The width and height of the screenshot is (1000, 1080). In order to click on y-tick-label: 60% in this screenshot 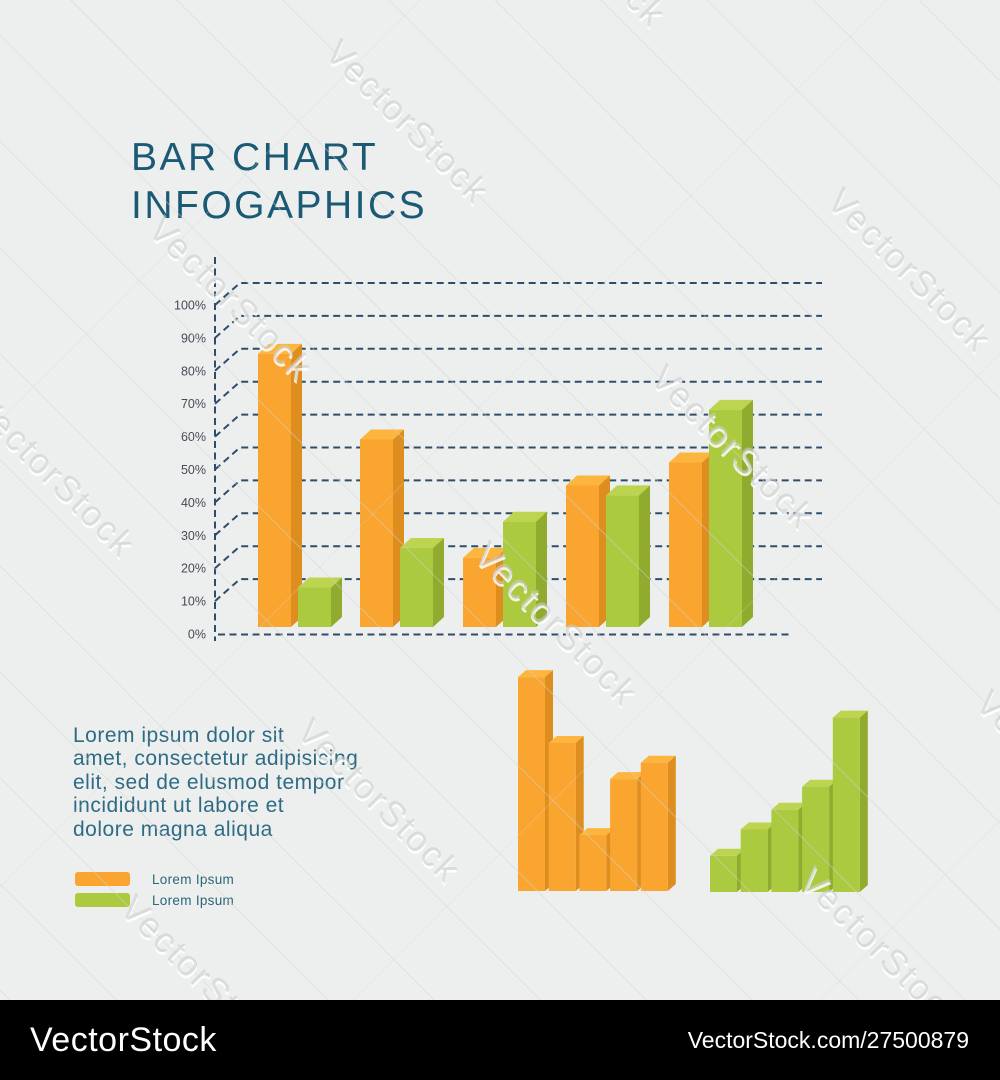, I will do `click(193, 437)`.